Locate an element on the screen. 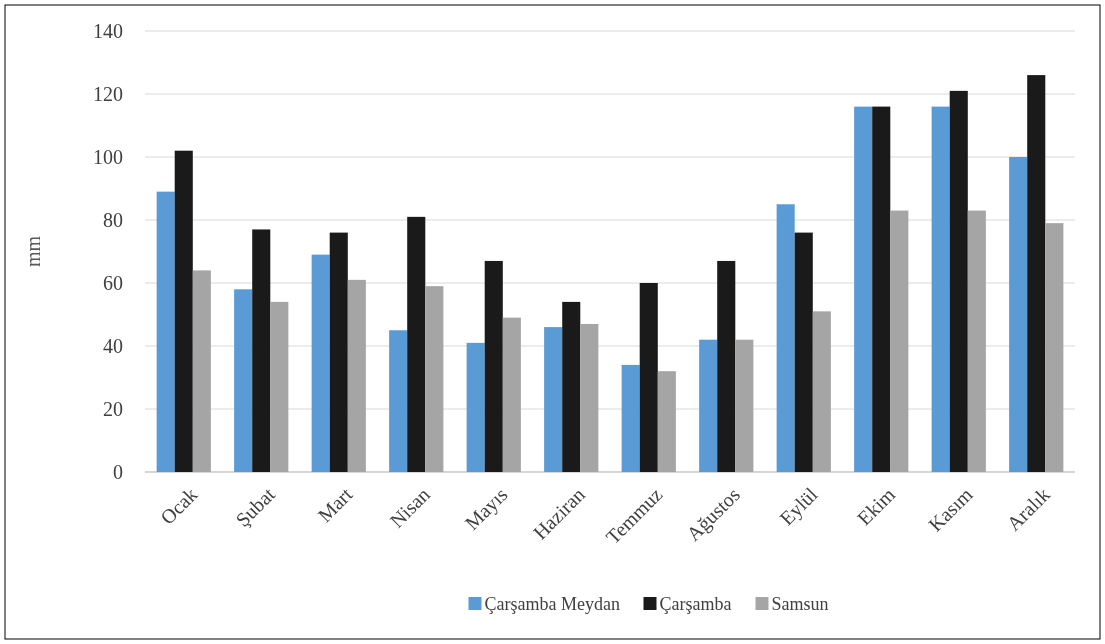  legend-label: Çarşamba Meydan is located at coordinates (552, 604).